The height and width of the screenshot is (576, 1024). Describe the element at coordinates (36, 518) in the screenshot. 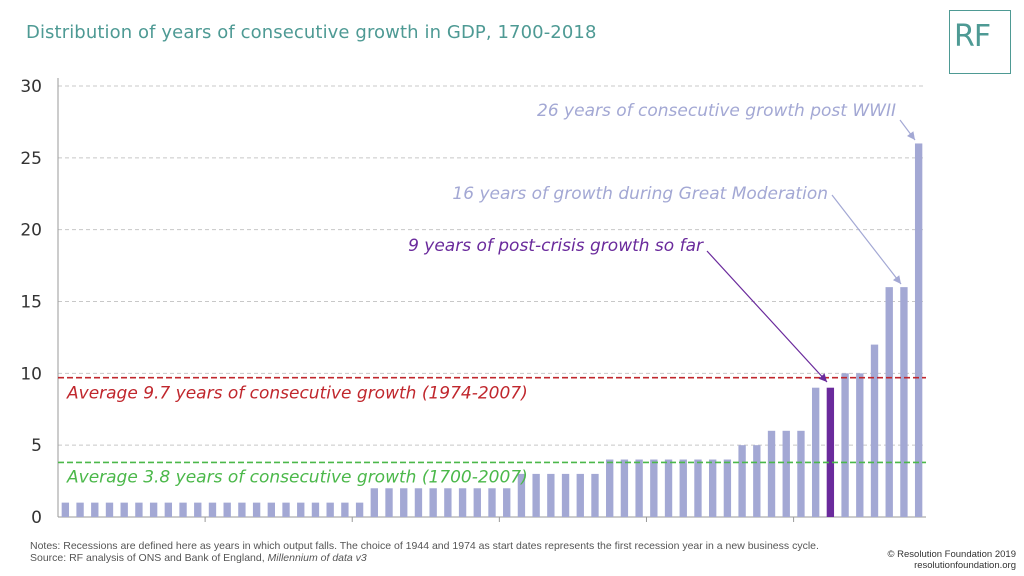

I see `y-tick-label: 0` at that location.